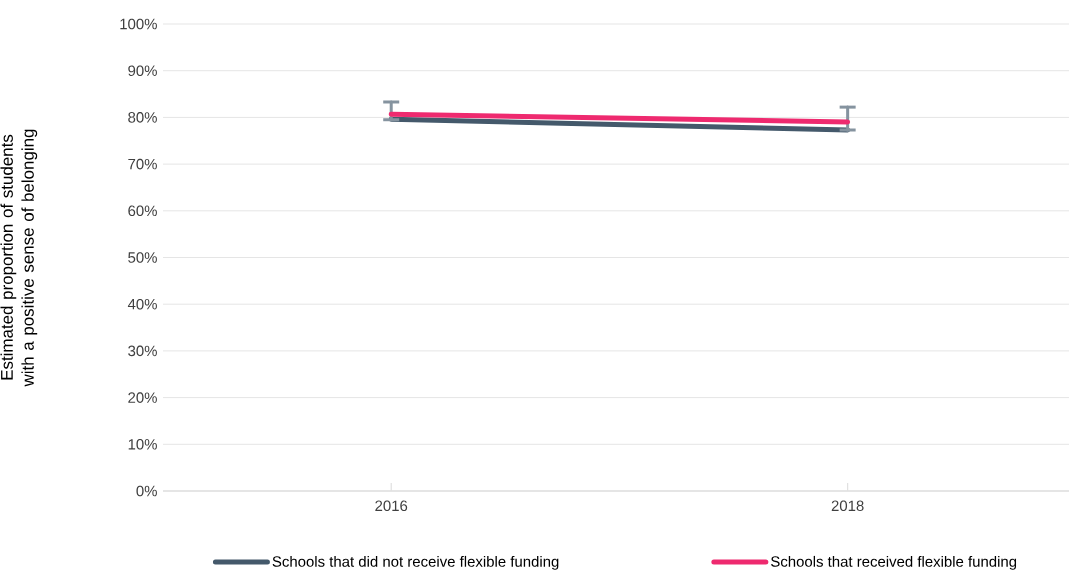 The image size is (1081, 586). I want to click on x-tick-label: 2016, so click(391, 506).